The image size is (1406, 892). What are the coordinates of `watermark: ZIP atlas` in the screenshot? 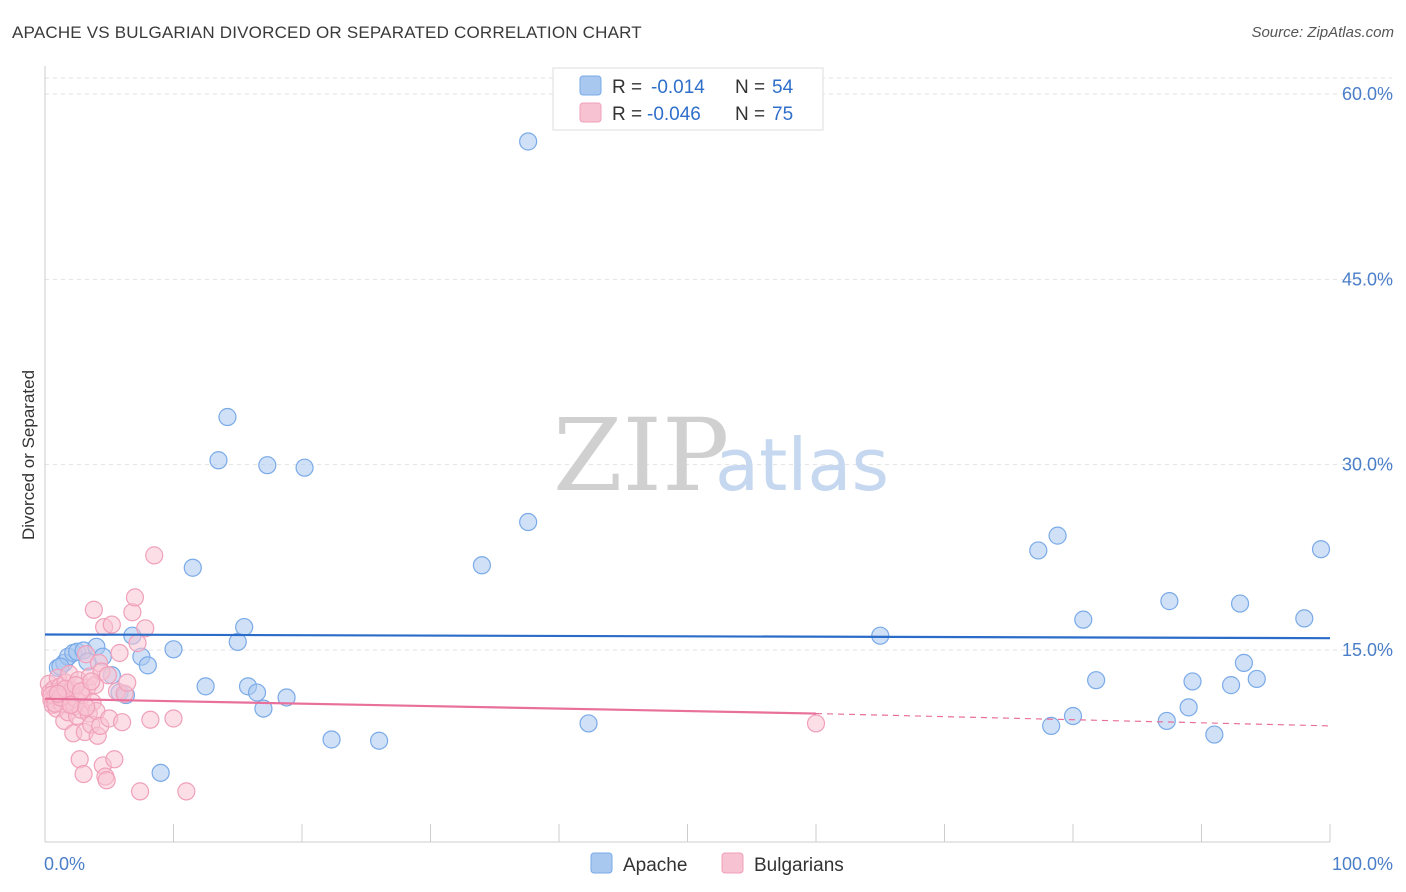 It's located at (721, 455).